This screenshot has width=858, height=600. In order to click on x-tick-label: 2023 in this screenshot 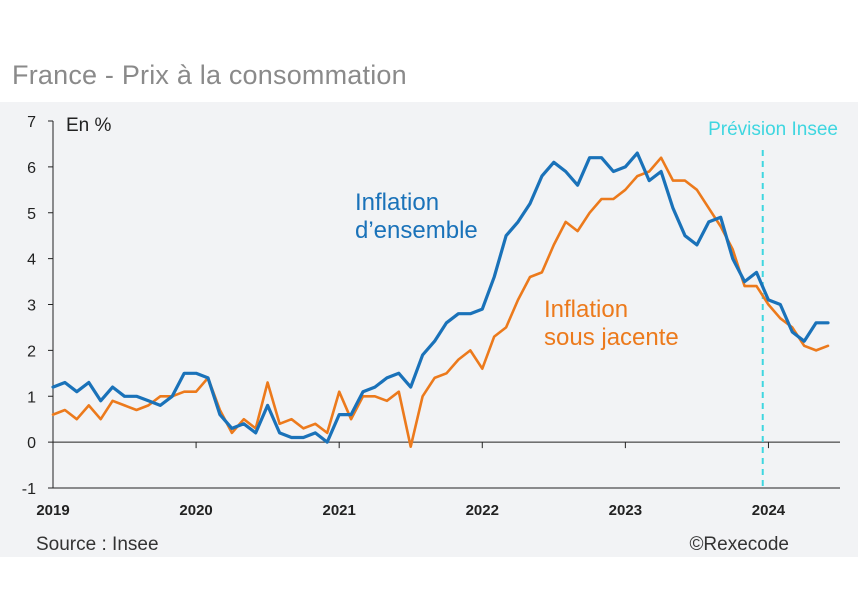, I will do `click(625, 510)`.